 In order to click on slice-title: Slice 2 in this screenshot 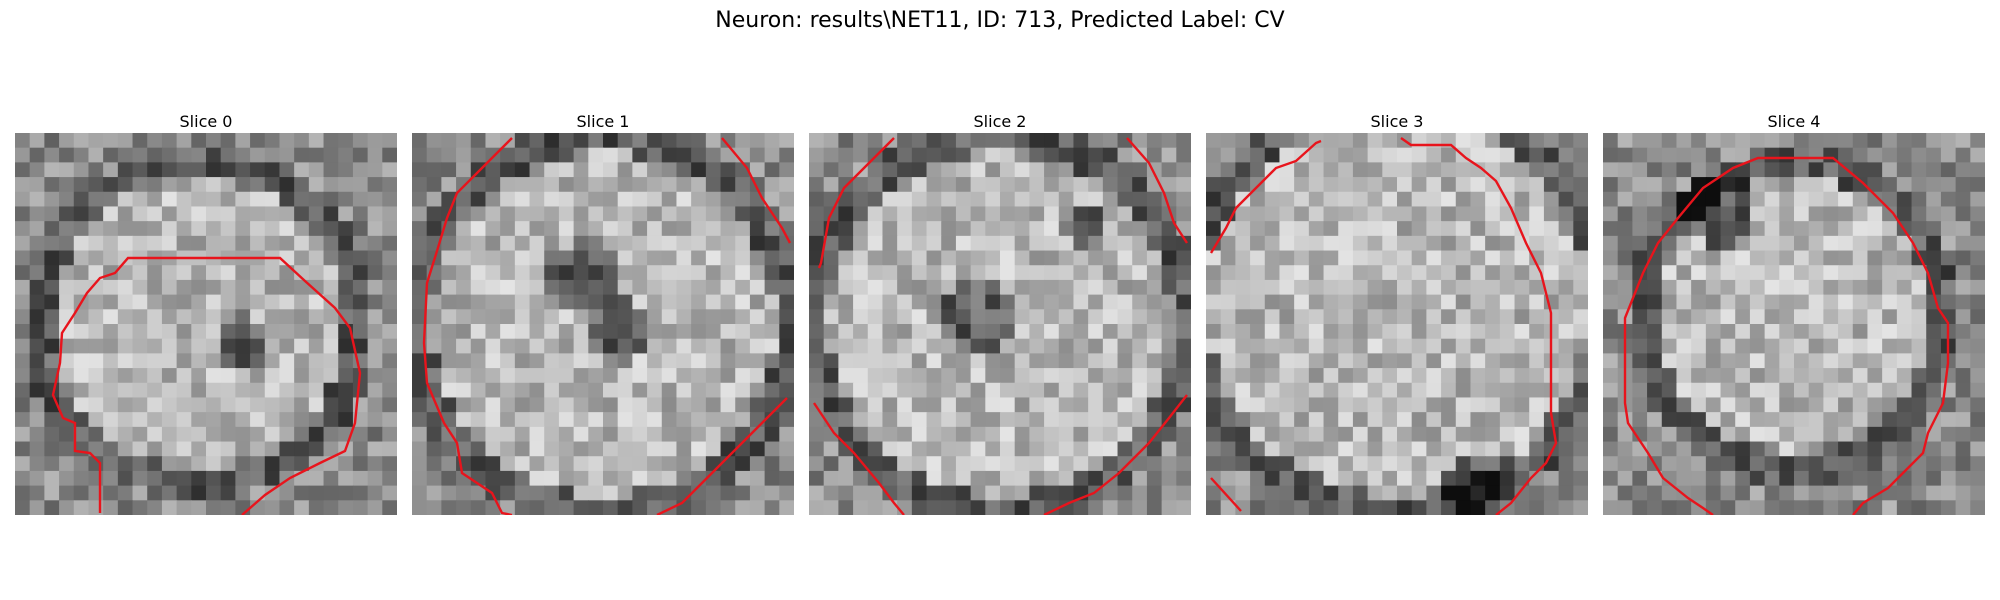, I will do `click(1000, 121)`.